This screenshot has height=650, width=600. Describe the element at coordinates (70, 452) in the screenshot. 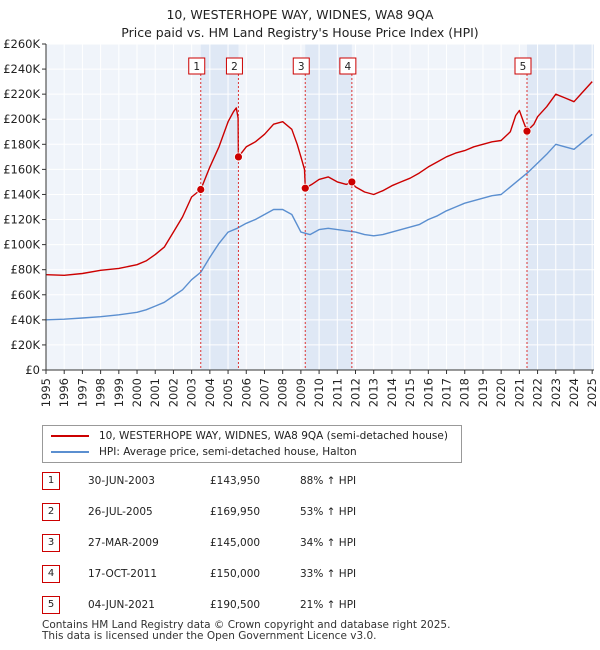

I see `legend-swatch-hpi` at that location.